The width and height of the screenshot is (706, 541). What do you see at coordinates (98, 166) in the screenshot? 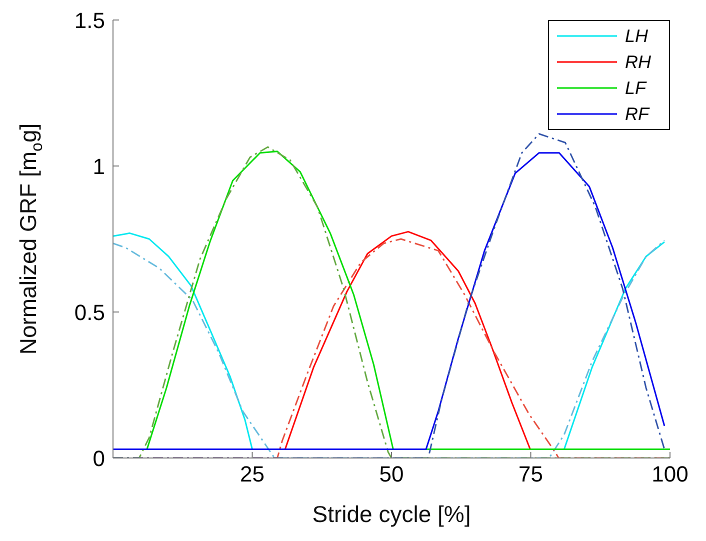
I see `y-tick-label: 1` at bounding box center [98, 166].